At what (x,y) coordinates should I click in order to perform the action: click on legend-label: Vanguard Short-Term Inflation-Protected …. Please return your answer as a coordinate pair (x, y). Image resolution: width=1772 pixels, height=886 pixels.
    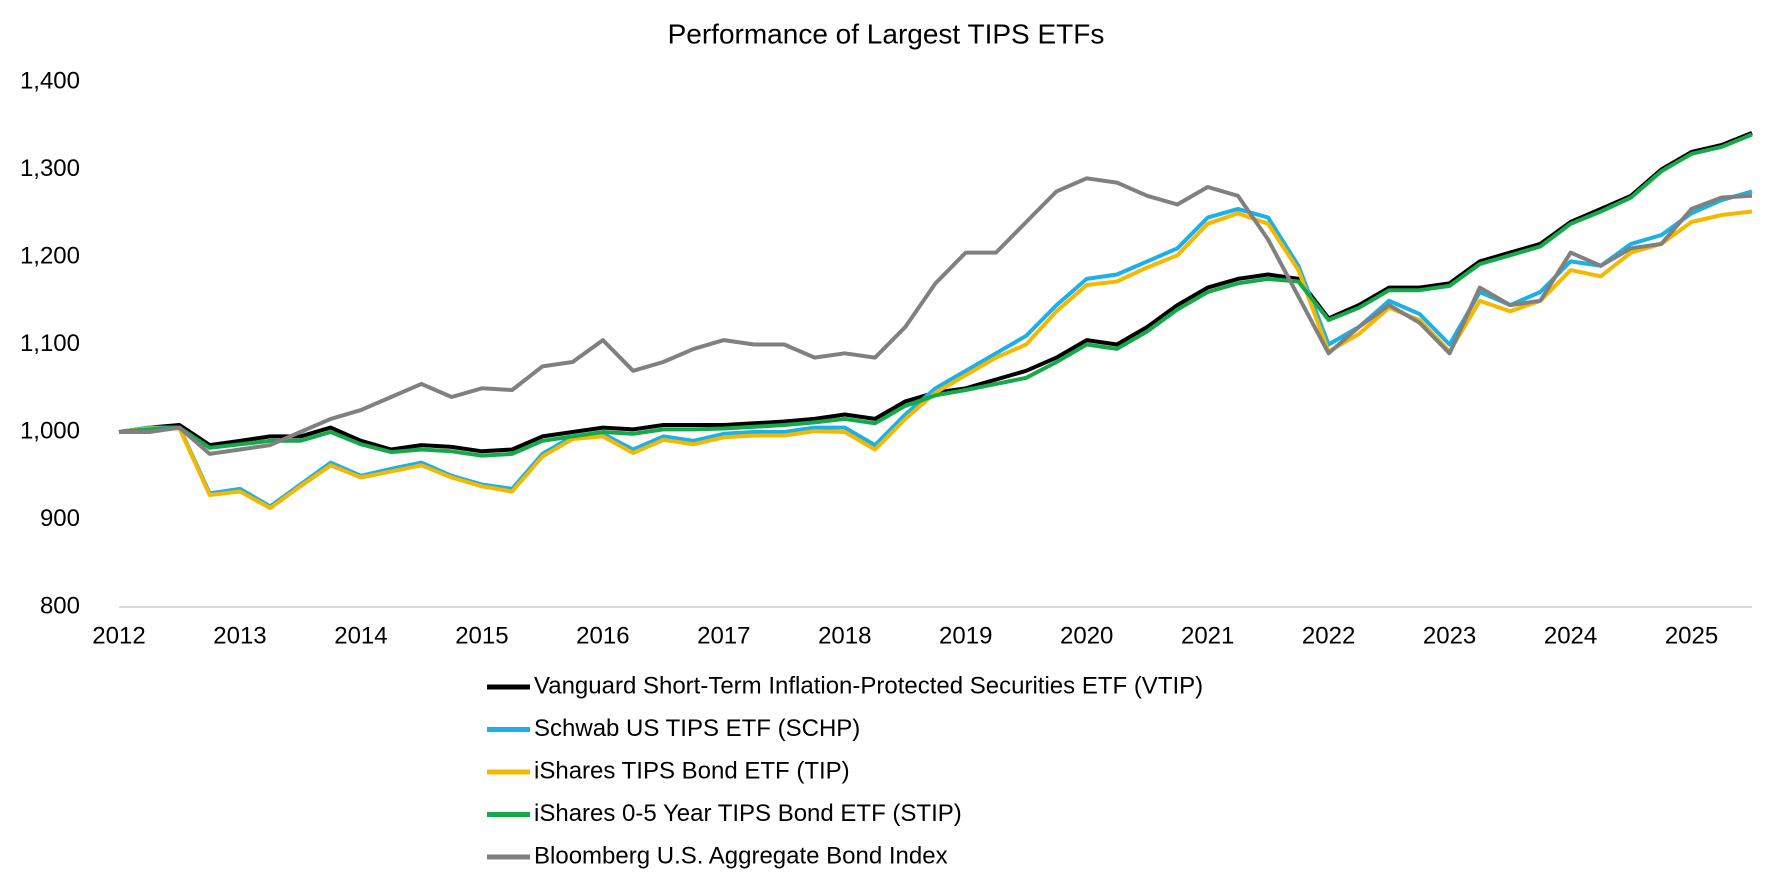
    Looking at the image, I should click on (868, 685).